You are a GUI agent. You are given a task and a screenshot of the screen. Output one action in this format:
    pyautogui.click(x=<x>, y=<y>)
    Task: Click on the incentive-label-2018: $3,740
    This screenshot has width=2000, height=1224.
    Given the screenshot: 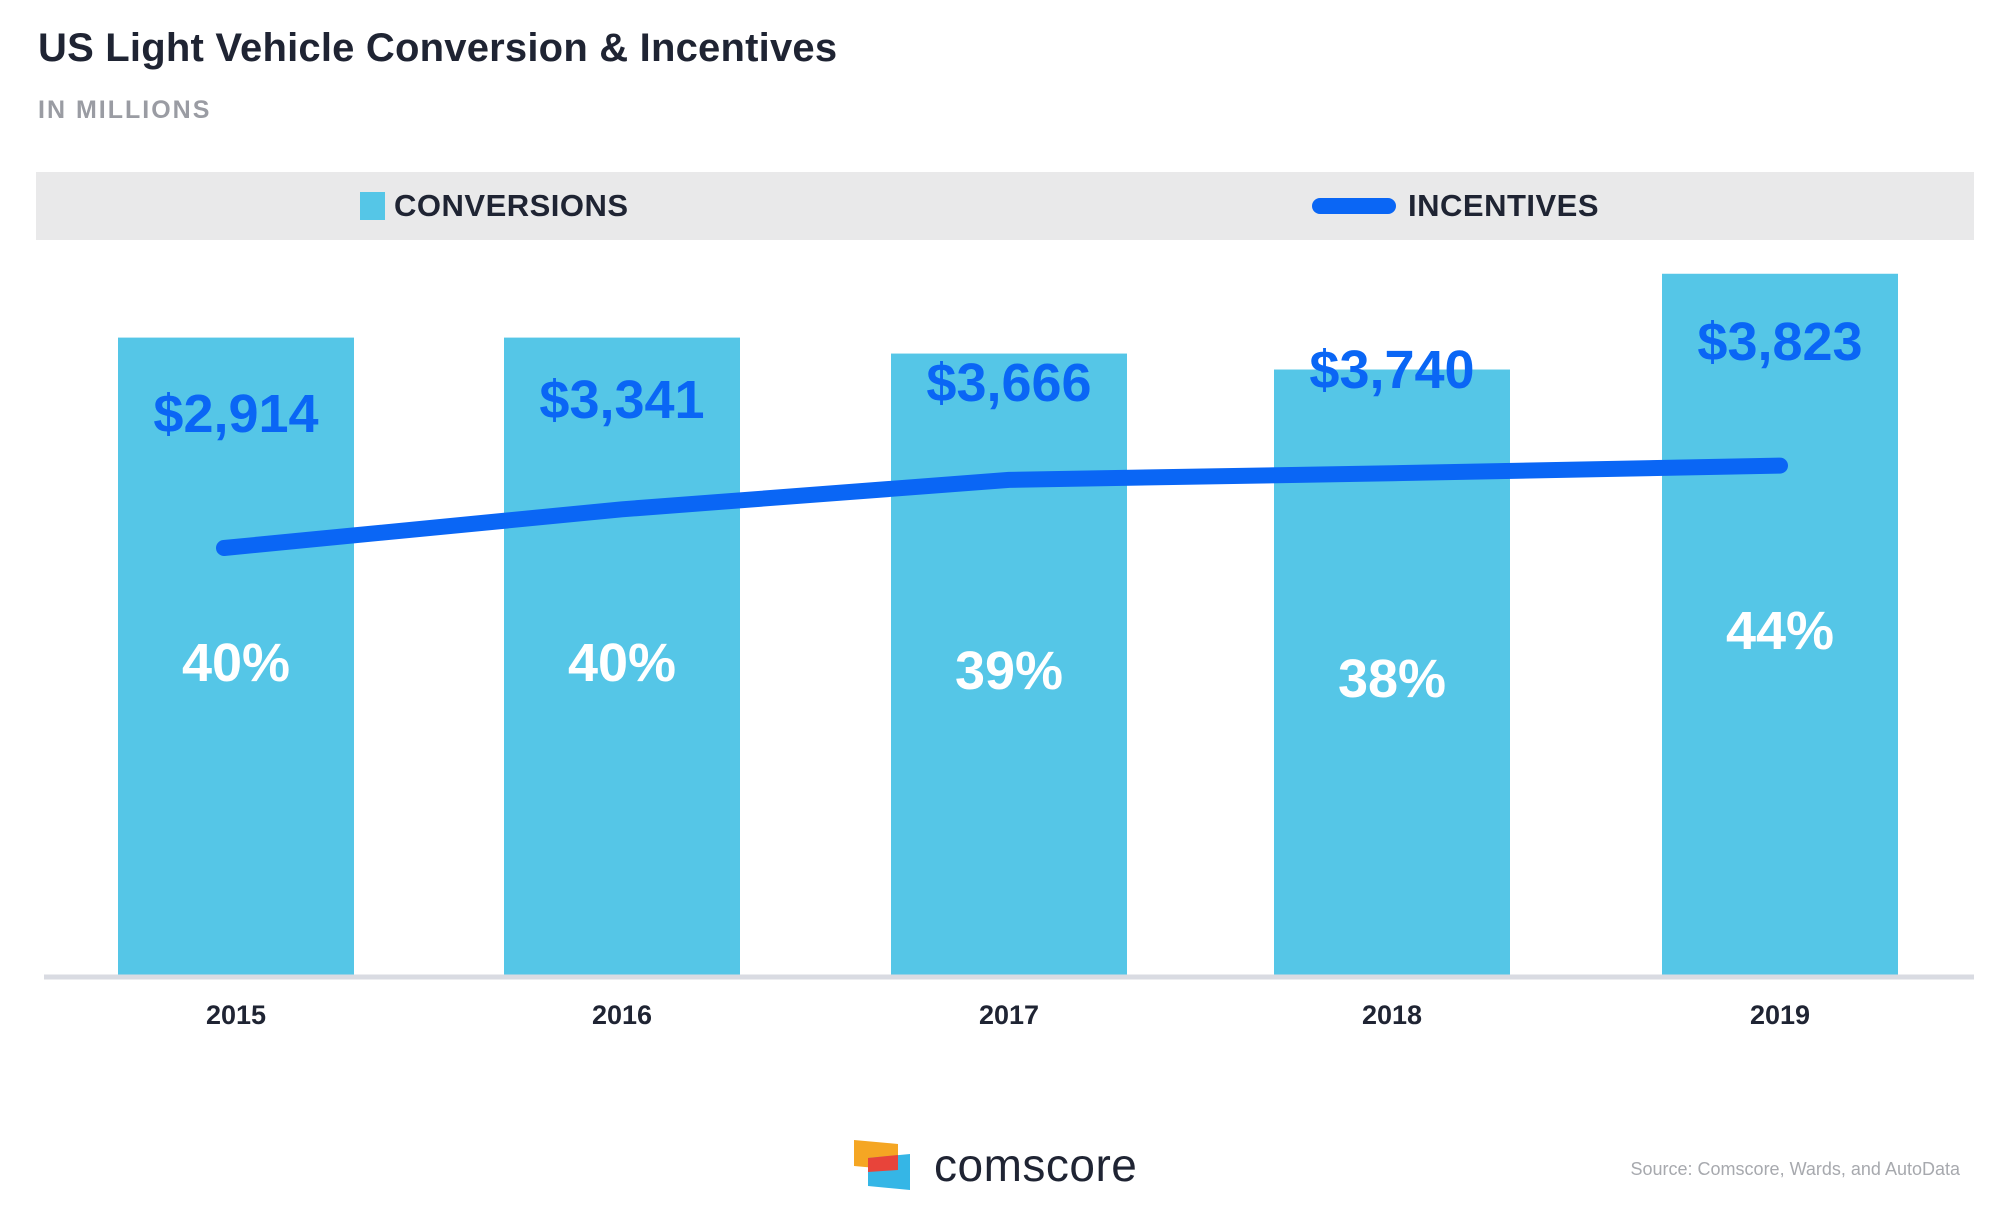 What is the action you would take?
    pyautogui.click(x=1391, y=370)
    